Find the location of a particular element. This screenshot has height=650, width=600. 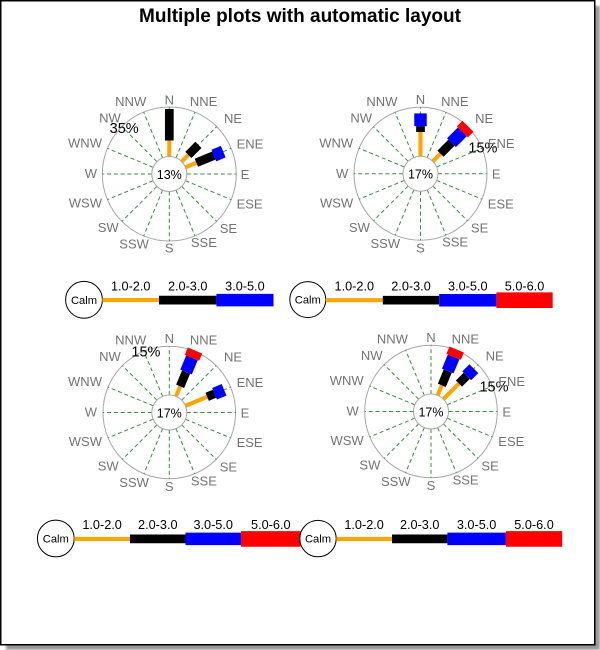

svg-text: 13% is located at coordinates (169, 175).